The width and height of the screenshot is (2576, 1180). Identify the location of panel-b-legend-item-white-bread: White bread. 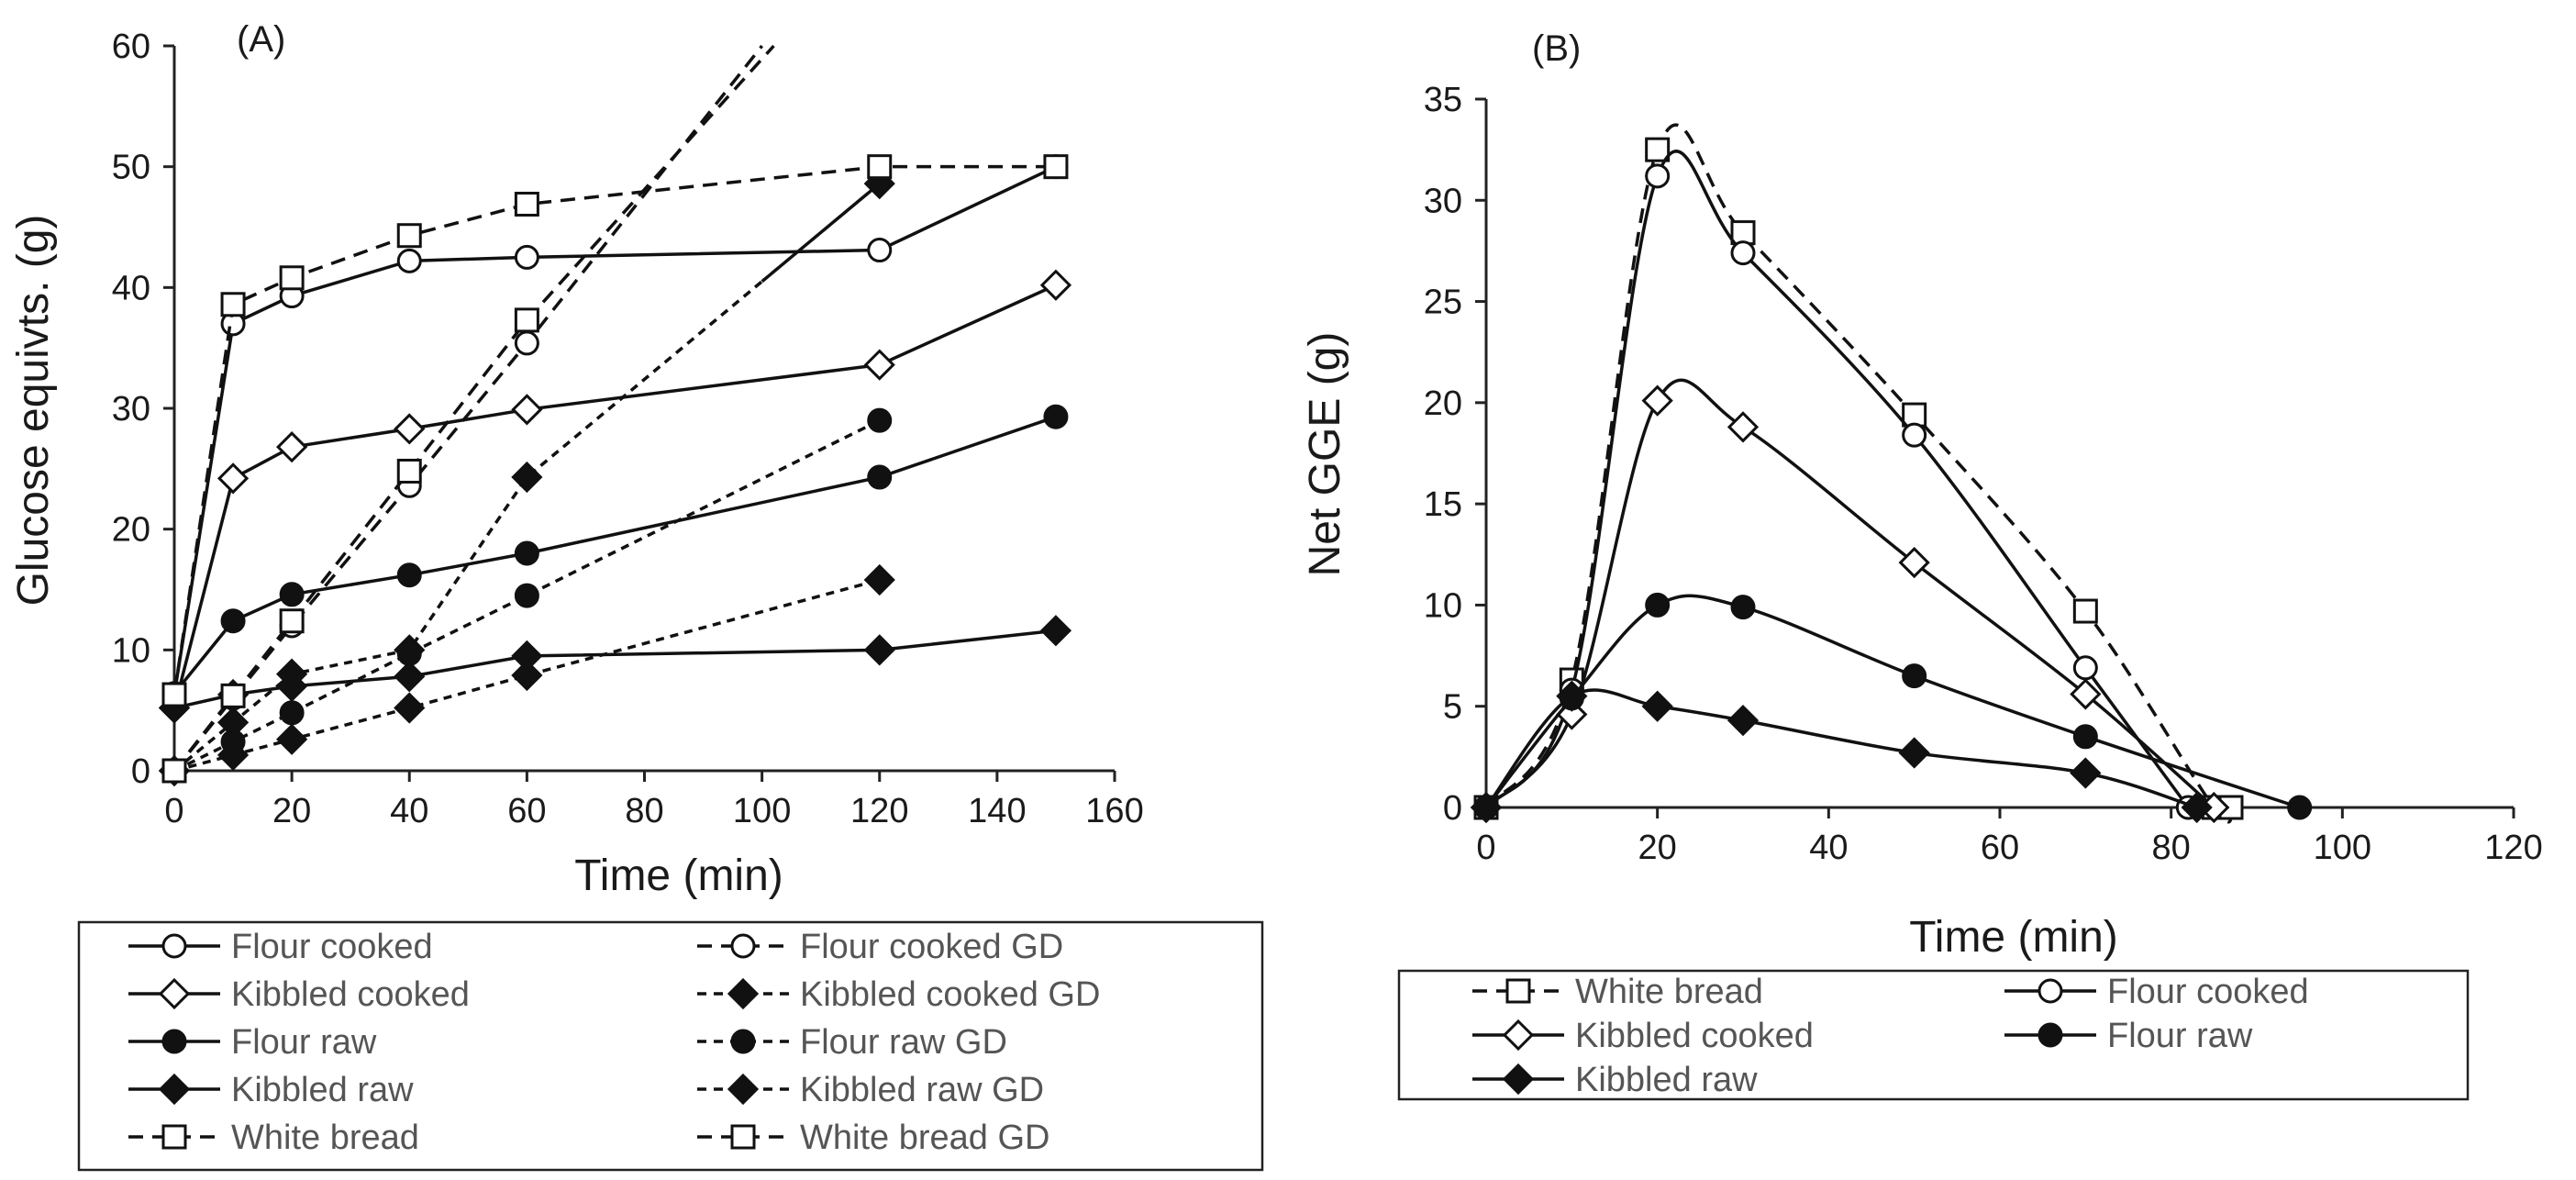
(1617, 992).